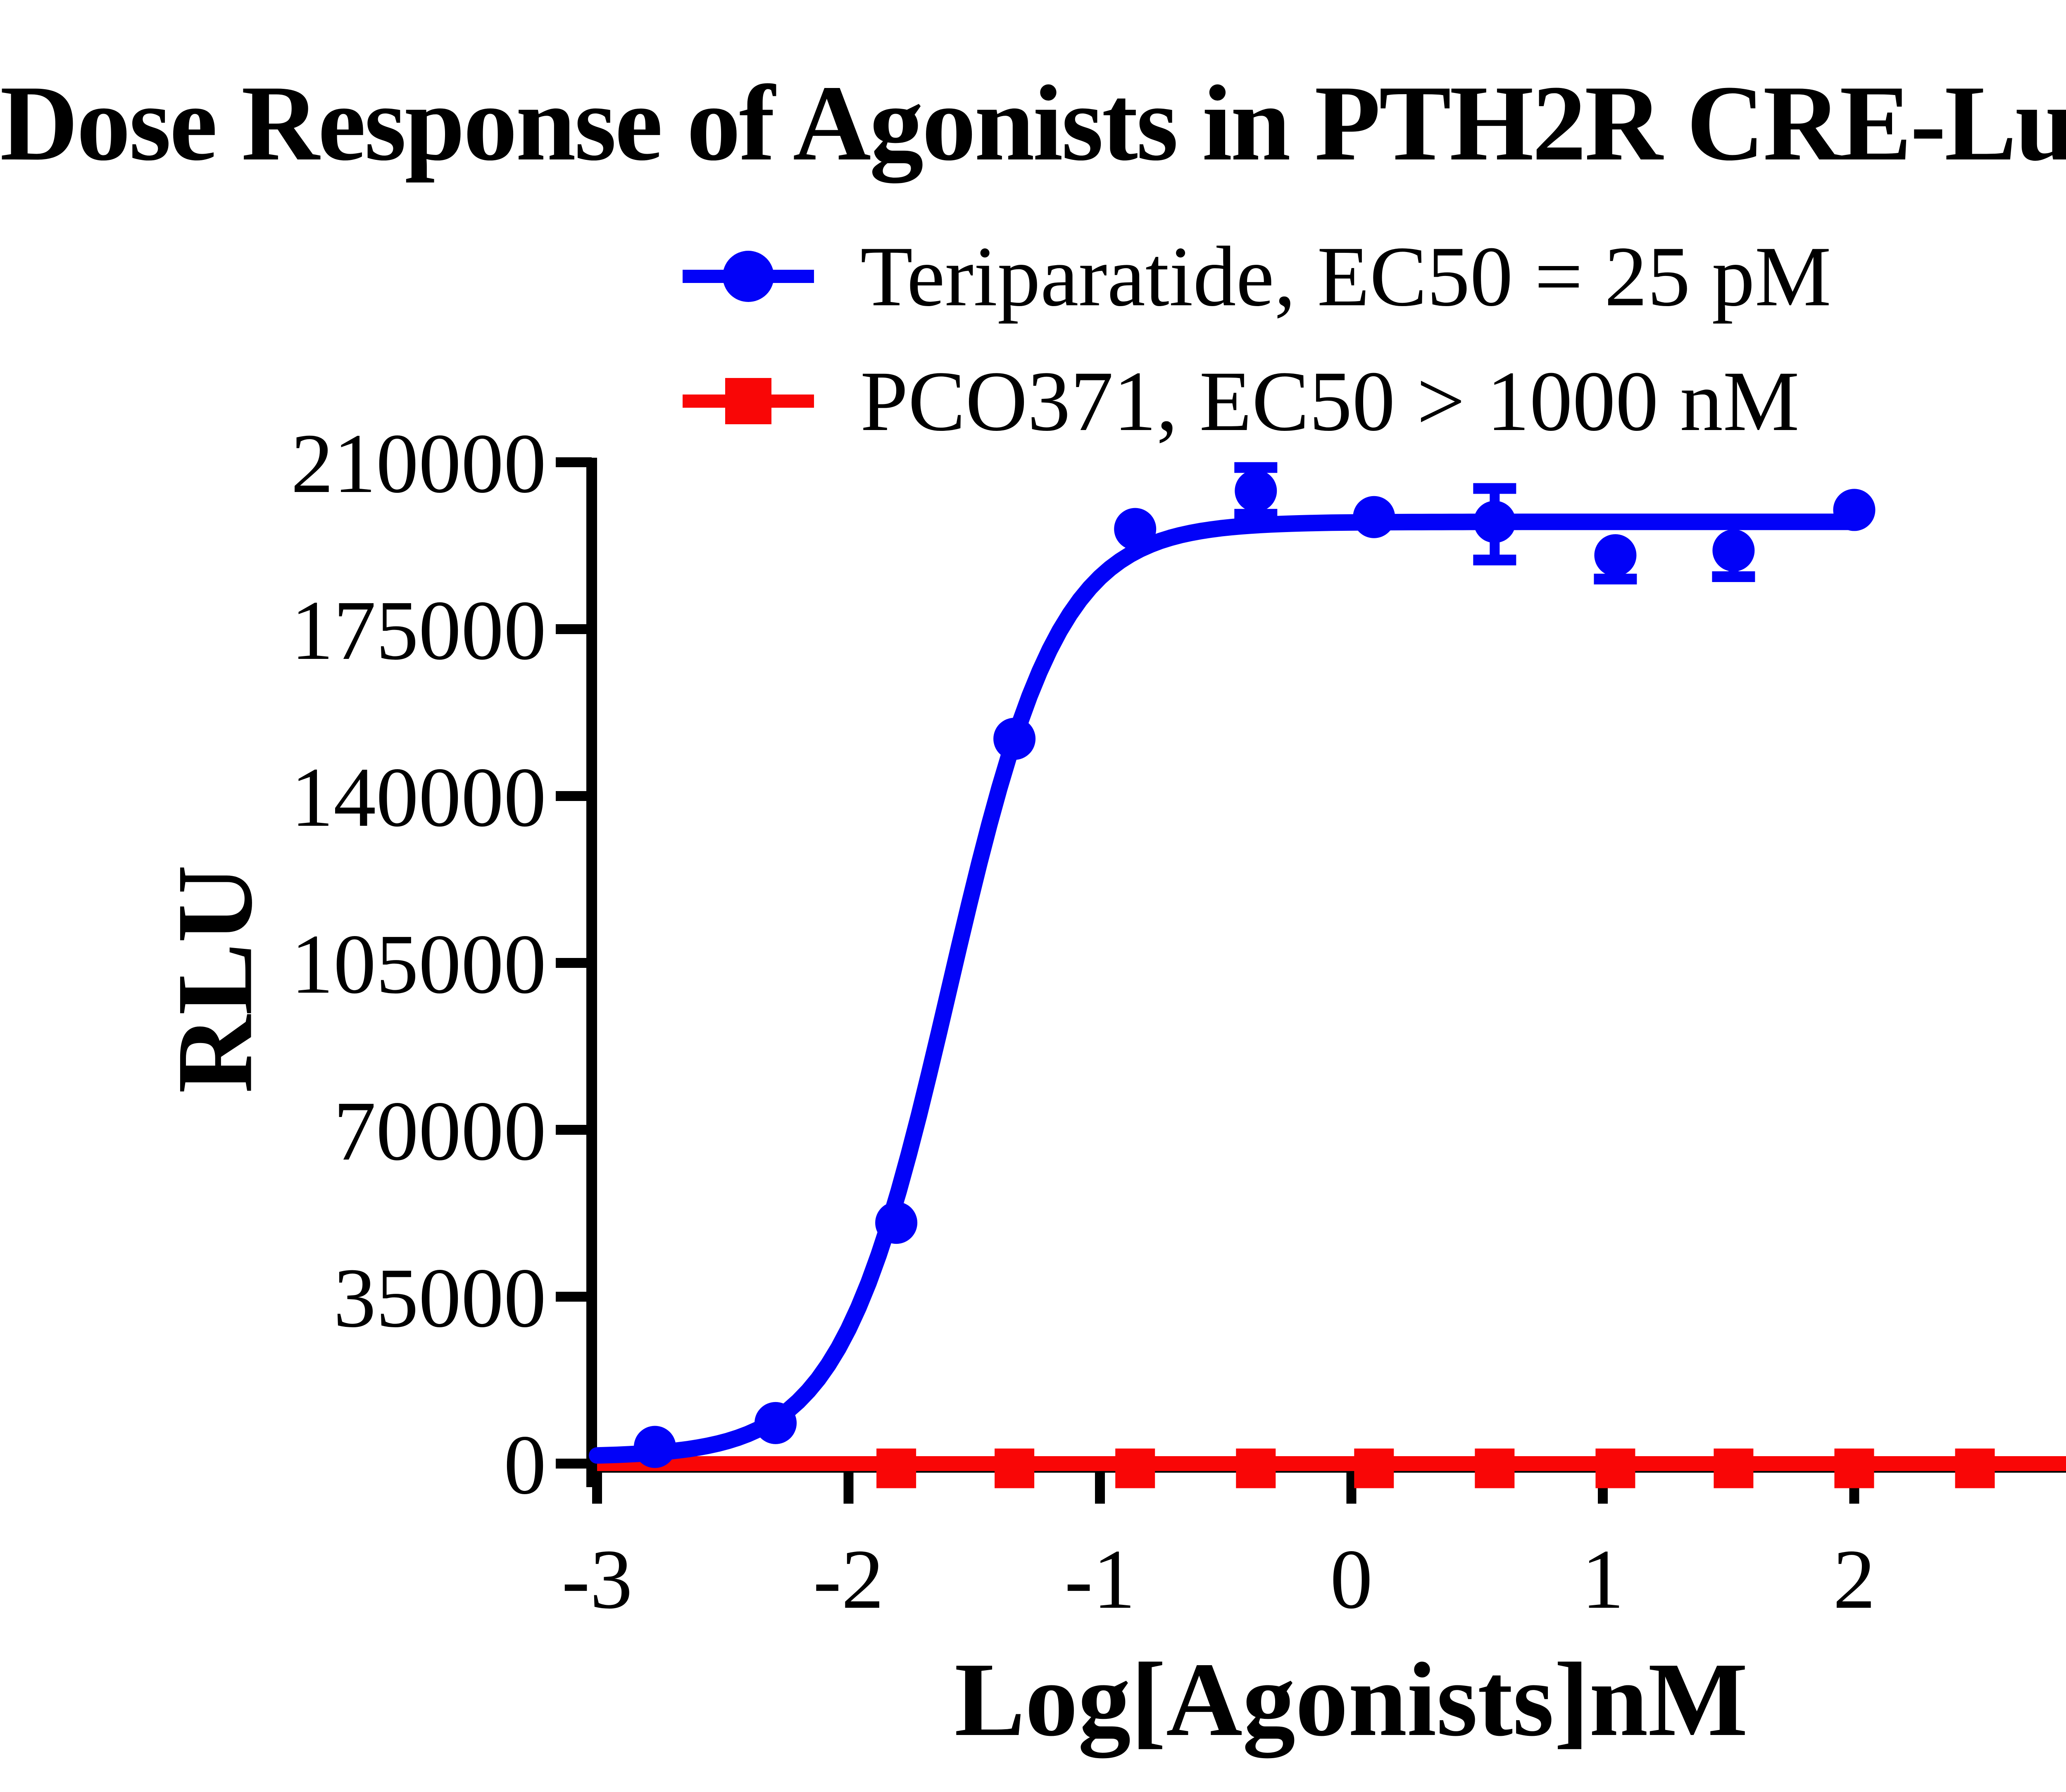 The image size is (2066, 1792). Describe the element at coordinates (1329, 401) in the screenshot. I see `legend-label-pco371: PCO371, EC50 > 1000 nM` at that location.